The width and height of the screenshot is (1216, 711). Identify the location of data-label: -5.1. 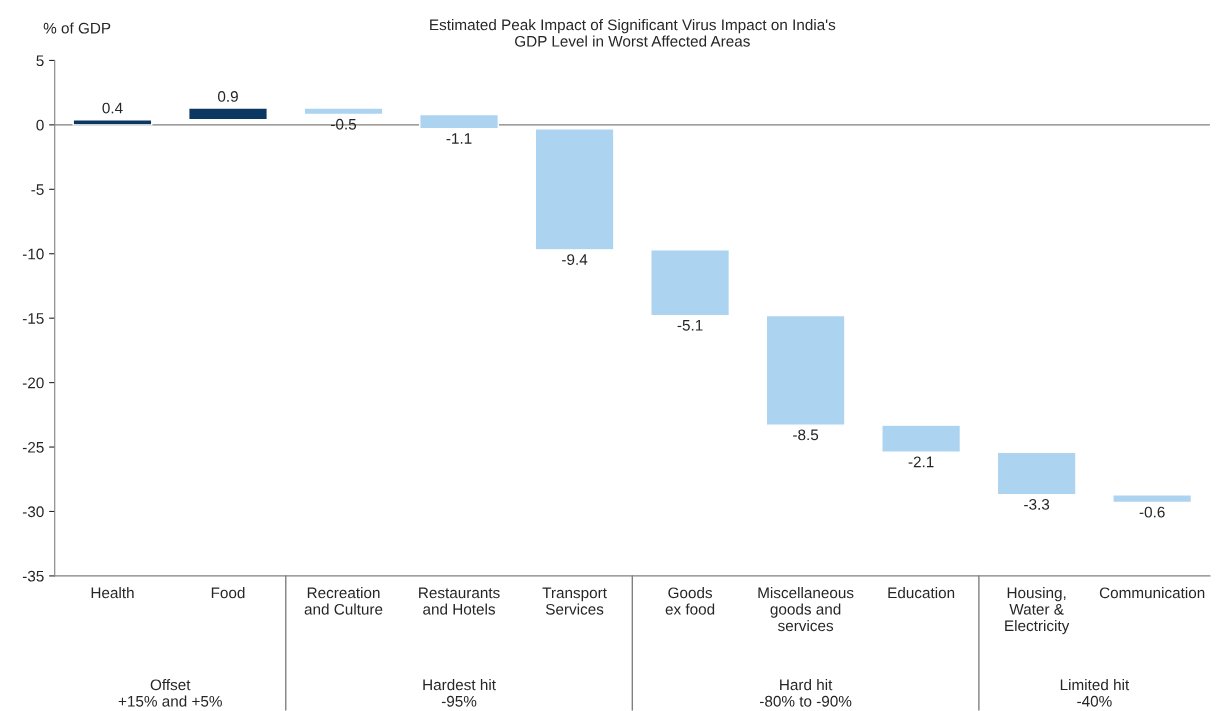
(690, 325).